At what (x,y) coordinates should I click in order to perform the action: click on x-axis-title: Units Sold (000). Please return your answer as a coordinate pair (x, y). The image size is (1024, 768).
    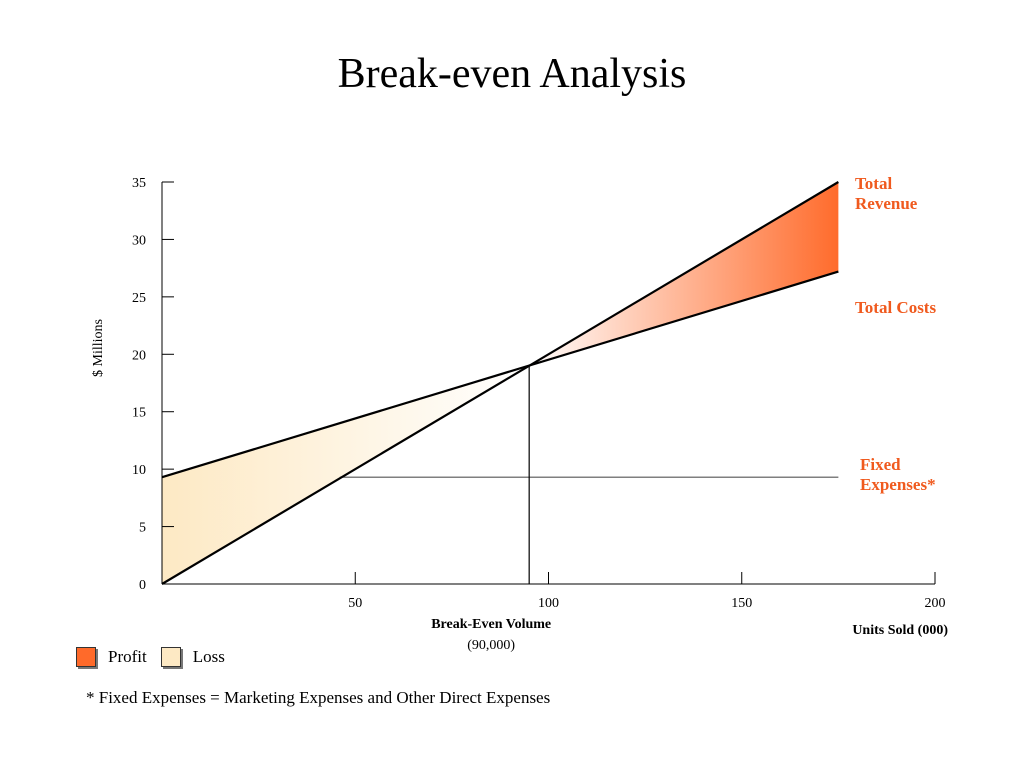
    Looking at the image, I should click on (900, 630).